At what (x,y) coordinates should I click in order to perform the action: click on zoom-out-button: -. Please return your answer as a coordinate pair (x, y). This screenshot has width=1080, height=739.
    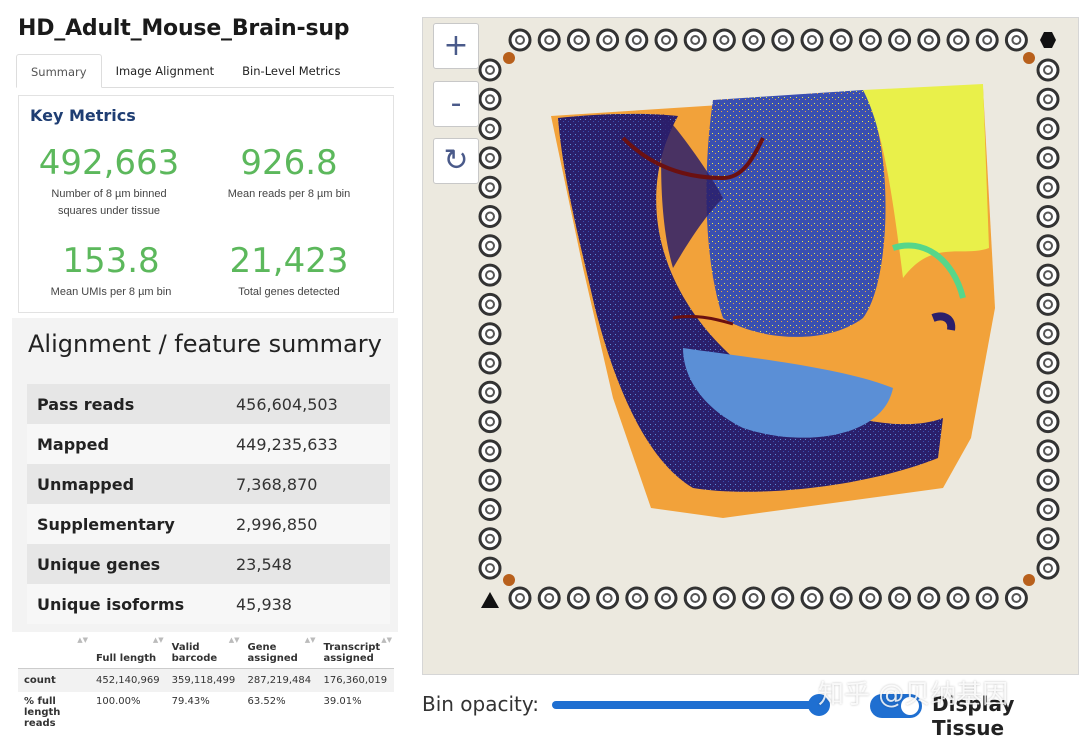
    Looking at the image, I should click on (456, 104).